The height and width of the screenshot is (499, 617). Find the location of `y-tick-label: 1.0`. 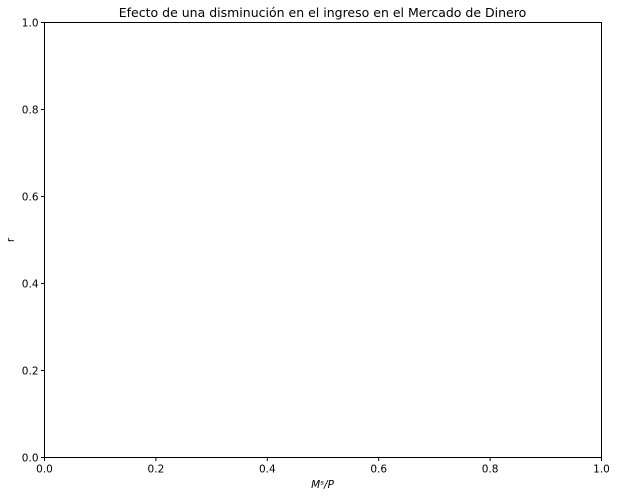

y-tick-label: 1.0 is located at coordinates (30, 24).